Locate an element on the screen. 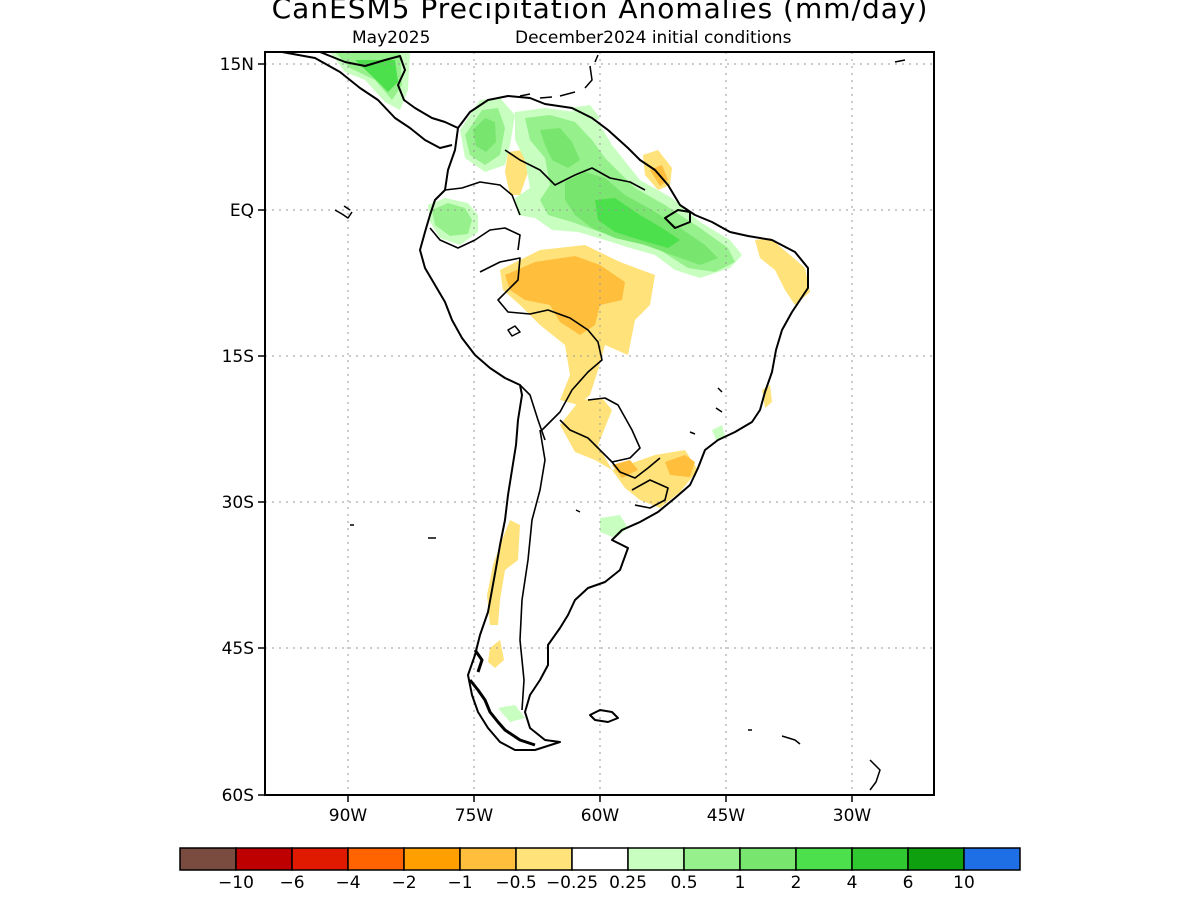  lat-label-15s: 15S is located at coordinates (238, 357).